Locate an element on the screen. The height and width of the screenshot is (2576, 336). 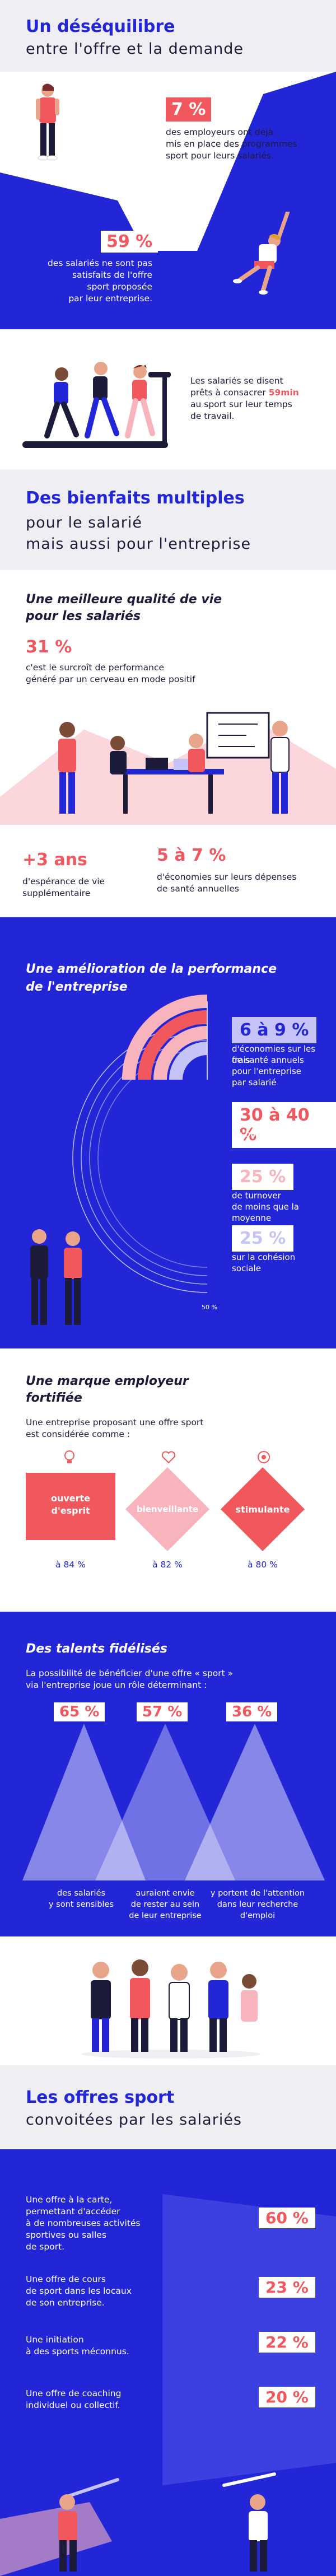
brand-intro-2: est considérée comme : is located at coordinates (78, 1434).